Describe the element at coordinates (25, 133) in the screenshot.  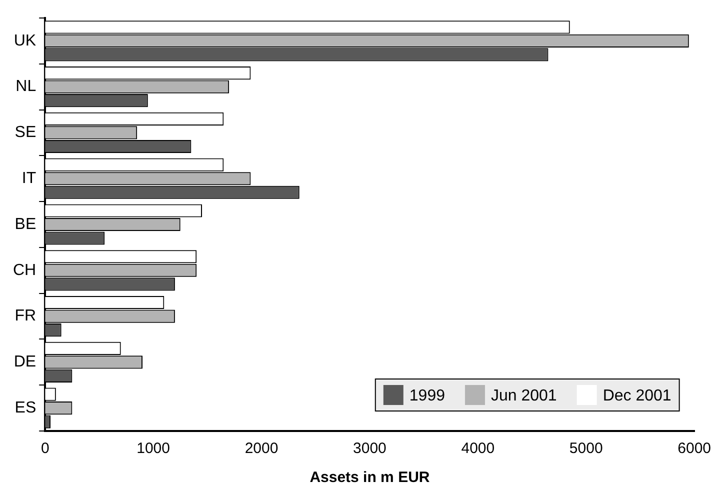
I see `y-tick-label: SE` at that location.